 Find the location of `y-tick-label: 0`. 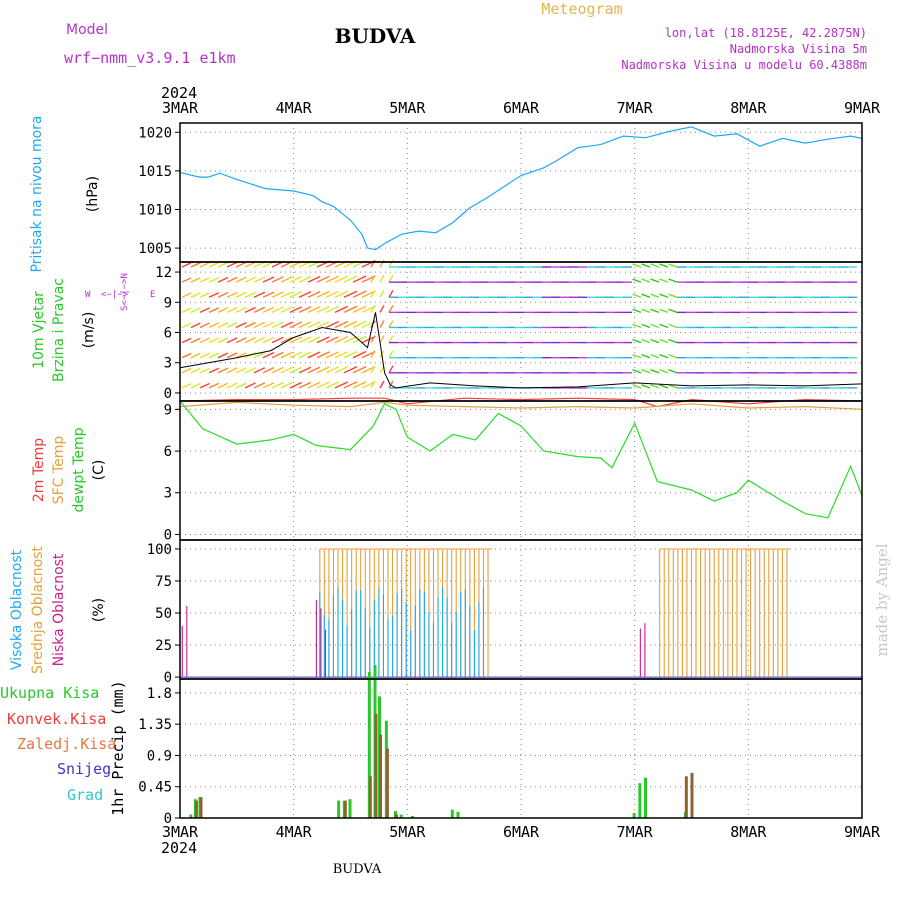

y-tick-label: 0 is located at coordinates (168, 535).